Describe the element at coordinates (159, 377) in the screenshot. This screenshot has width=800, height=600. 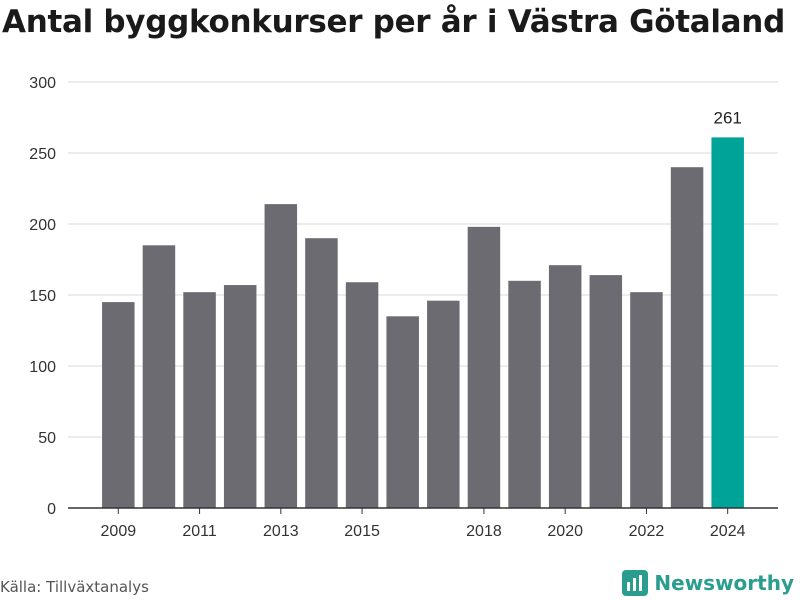
I see `bar-2010` at that location.